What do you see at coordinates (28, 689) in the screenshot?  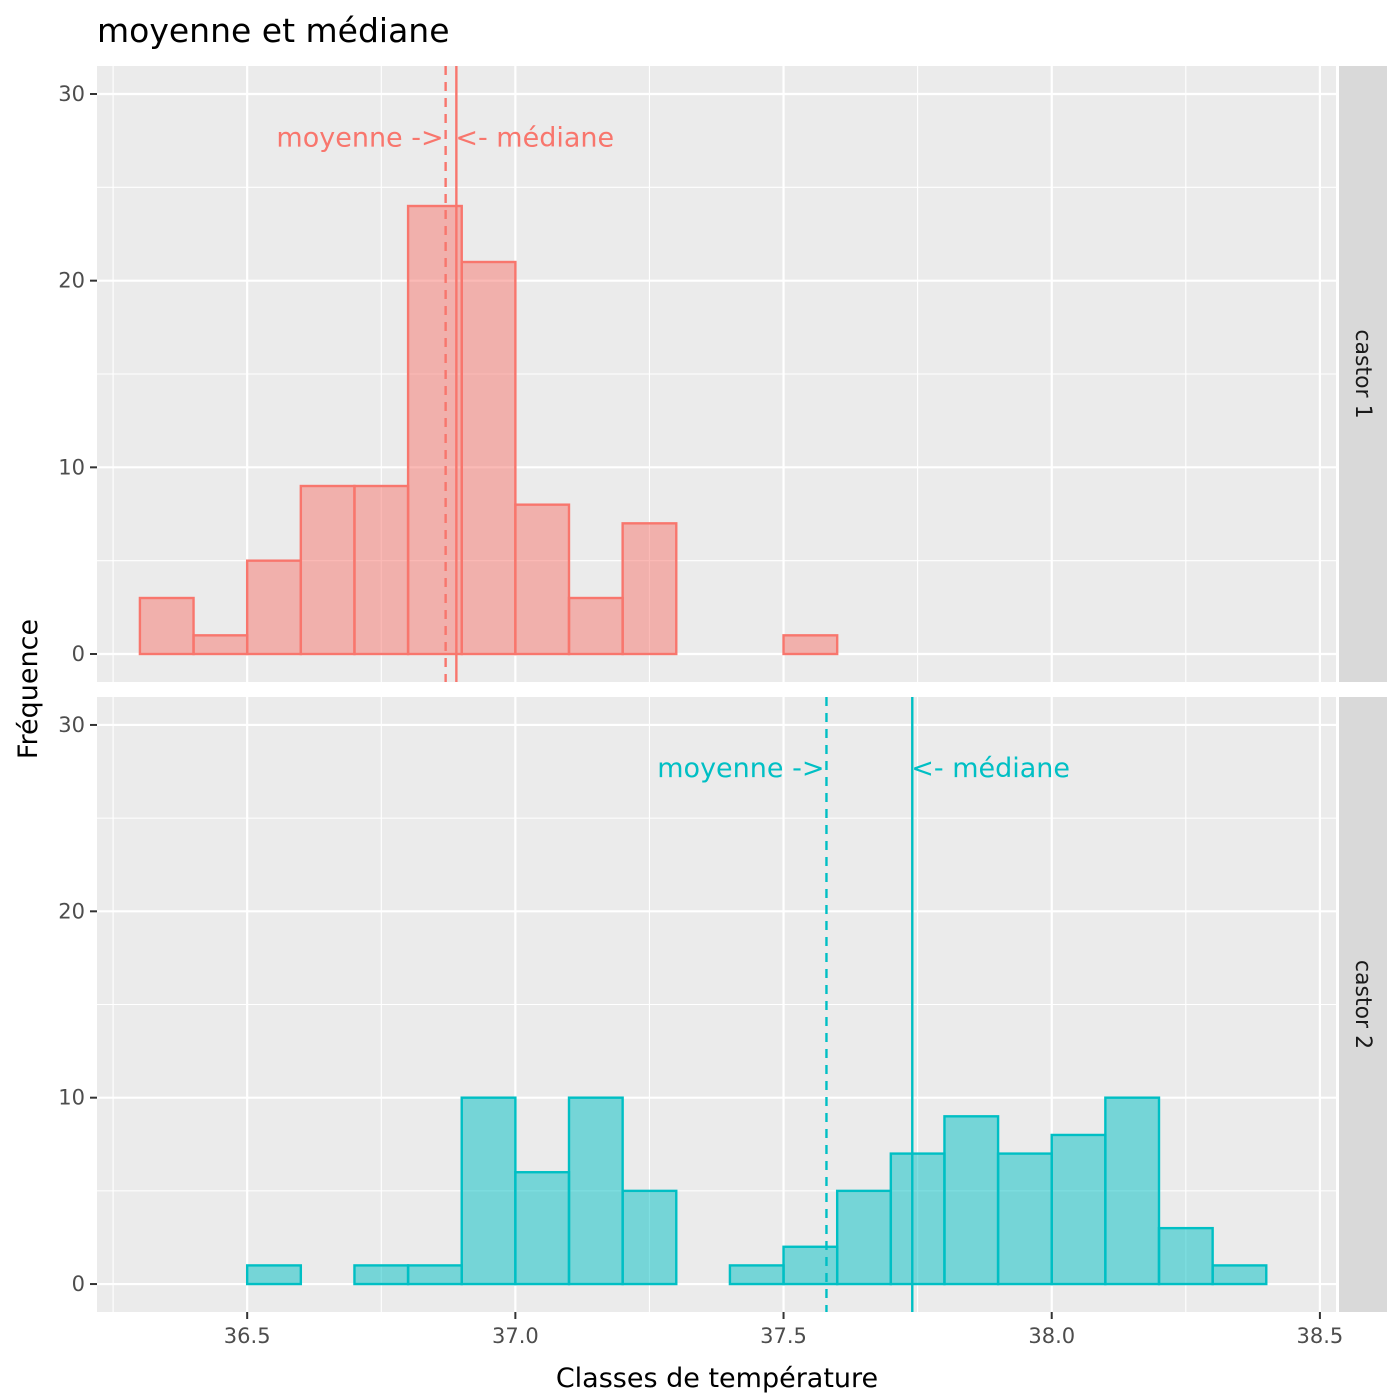 I see `y-axis-title: Fréquence` at bounding box center [28, 689].